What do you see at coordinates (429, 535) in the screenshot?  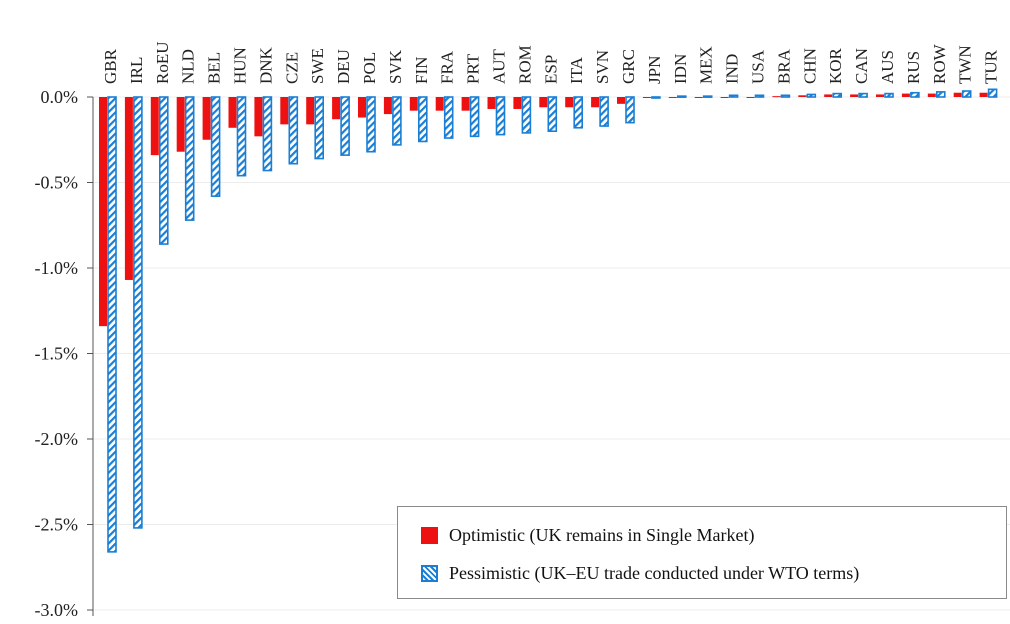 I see `legend-swatch-optimistic` at bounding box center [429, 535].